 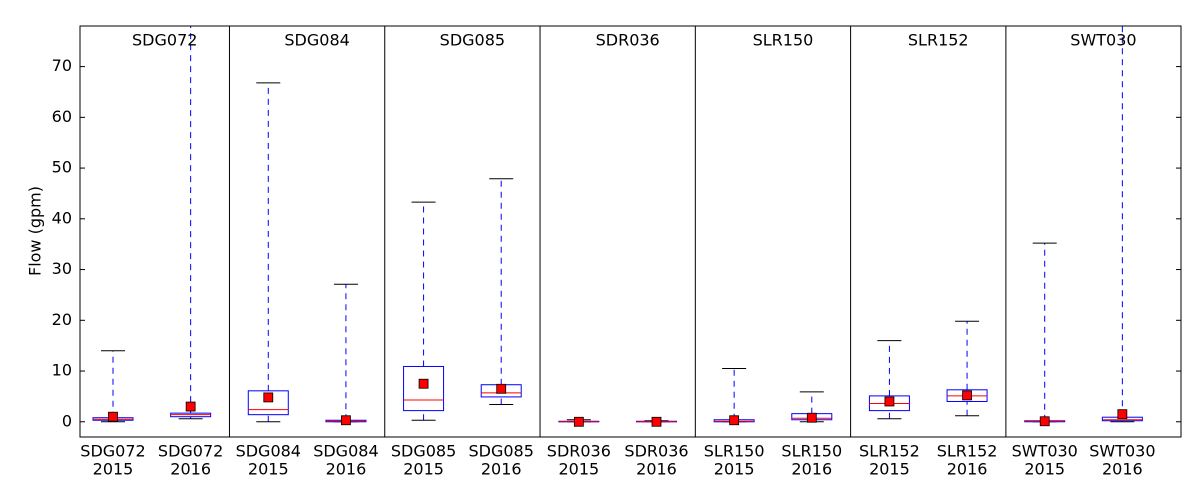 What do you see at coordinates (164, 40) in the screenshot?
I see `panel-title: SDG072` at bounding box center [164, 40].